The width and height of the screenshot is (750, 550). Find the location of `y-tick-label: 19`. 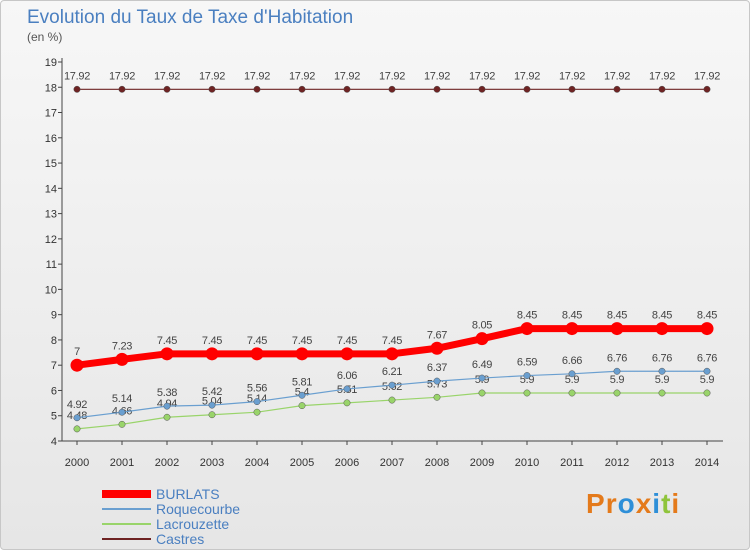

y-tick-label: 19 is located at coordinates (51, 63).